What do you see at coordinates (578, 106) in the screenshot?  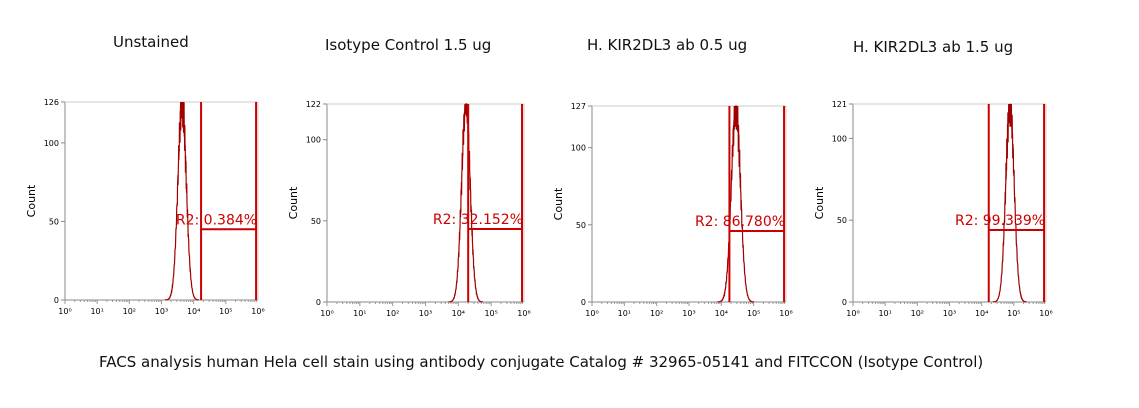 I see `y-tick-label: 127` at bounding box center [578, 106].